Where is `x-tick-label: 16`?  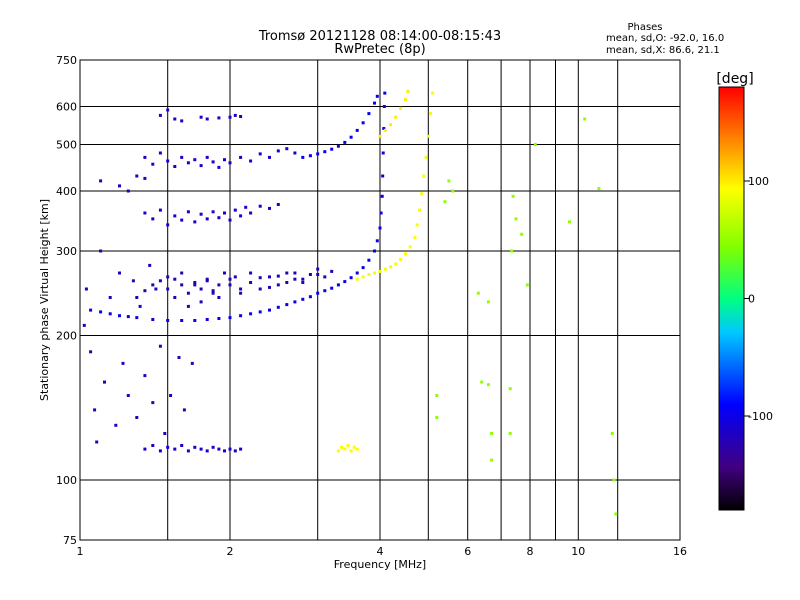 x-tick-label: 16 is located at coordinates (680, 551).